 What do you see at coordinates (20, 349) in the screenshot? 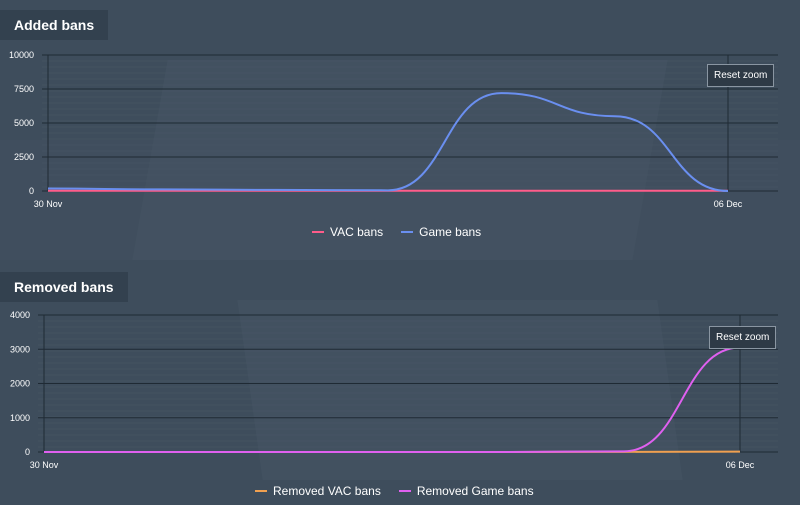
I see `y-tick-label: 3000` at bounding box center [20, 349].